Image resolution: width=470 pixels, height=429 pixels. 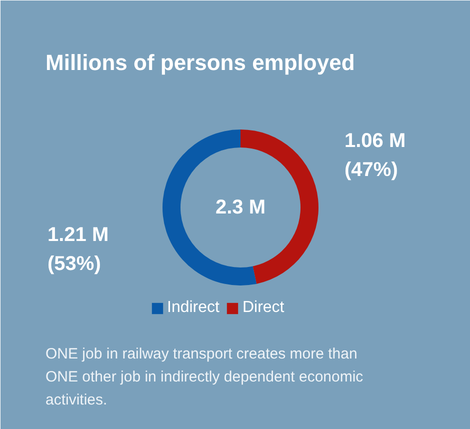 I want to click on data-label: 1.21 M (53%), so click(x=78, y=249).